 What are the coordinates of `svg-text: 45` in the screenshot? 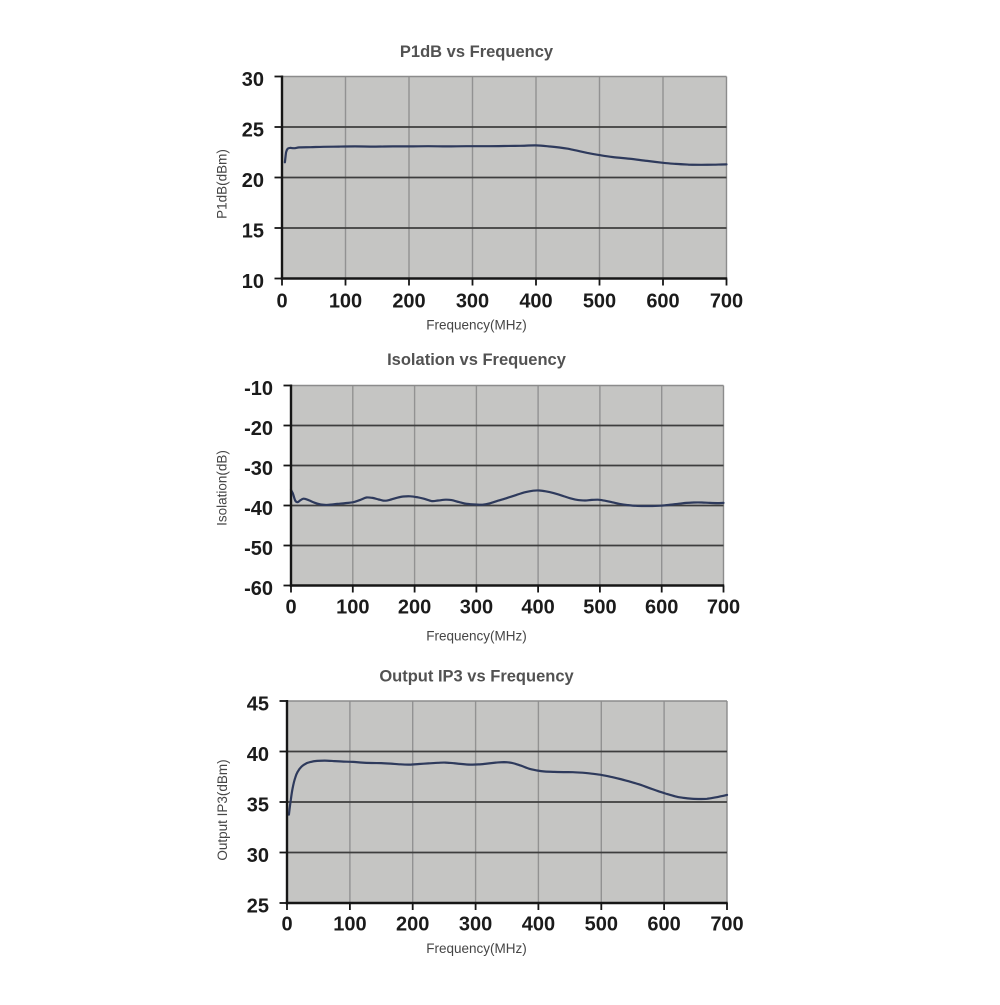 It's located at (258, 705).